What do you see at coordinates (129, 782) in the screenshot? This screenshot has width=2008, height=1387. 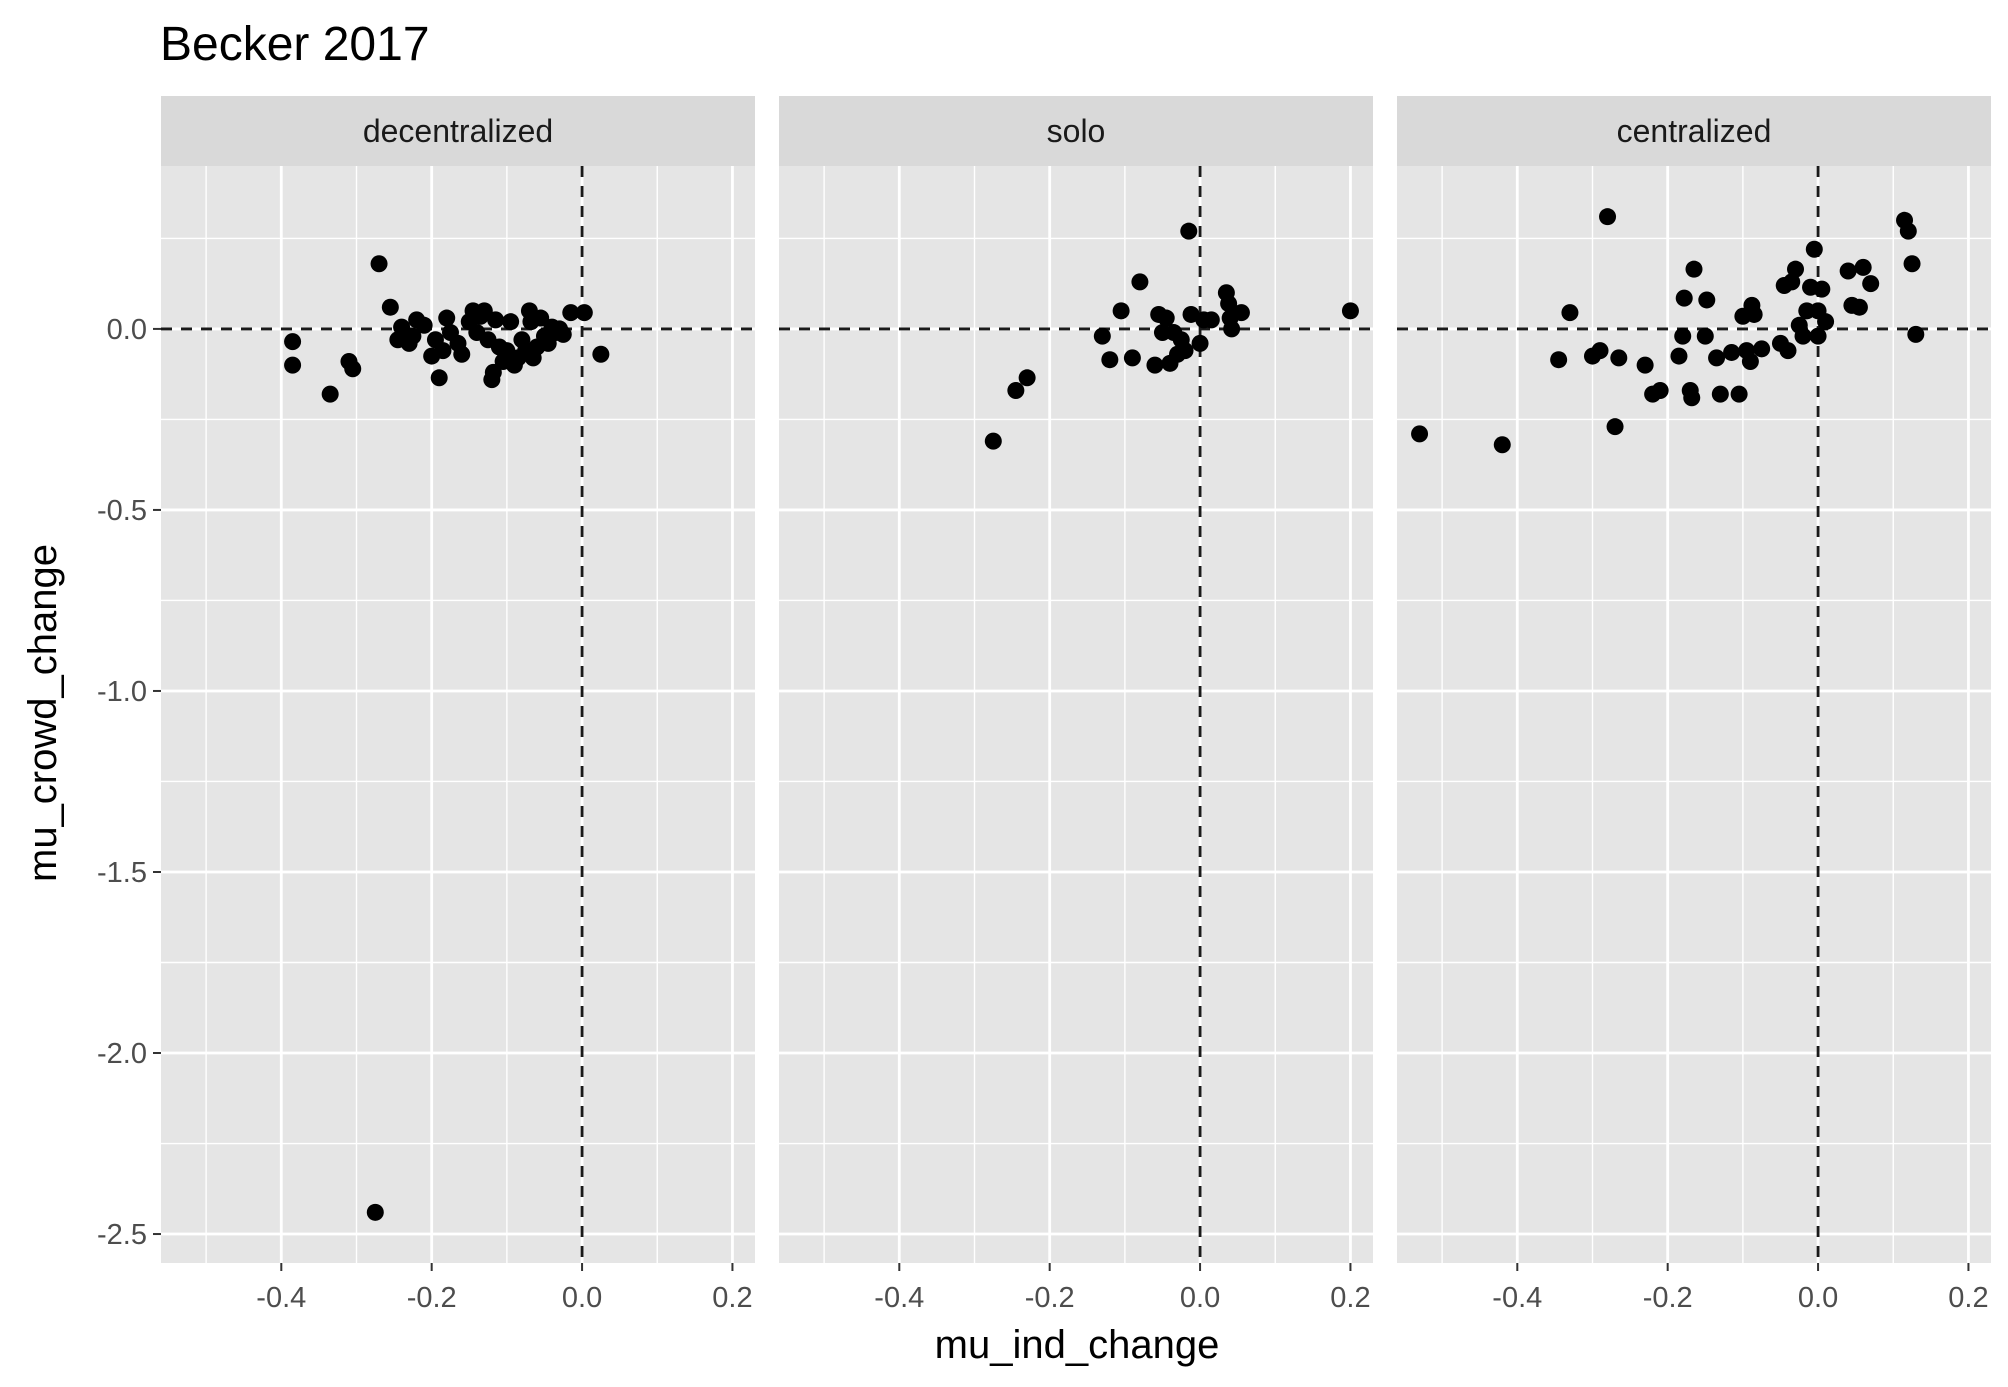 I see `y-axis: 0.0 -0.5 -1.0 -1.5 -2.0 -2.5` at bounding box center [129, 782].